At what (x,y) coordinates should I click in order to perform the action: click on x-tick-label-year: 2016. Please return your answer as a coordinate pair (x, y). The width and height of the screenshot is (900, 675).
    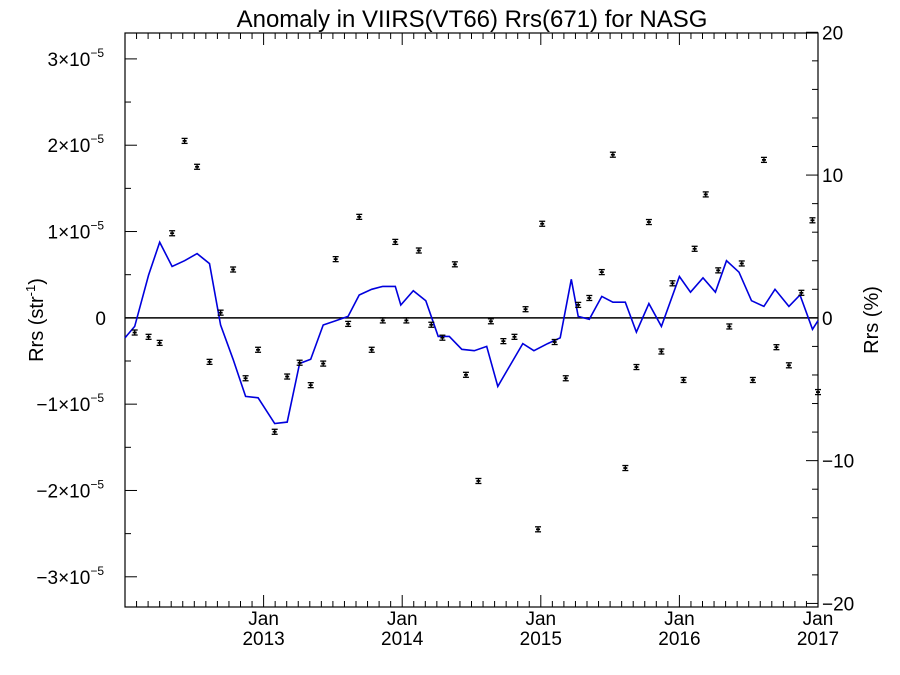
    Looking at the image, I should click on (679, 639).